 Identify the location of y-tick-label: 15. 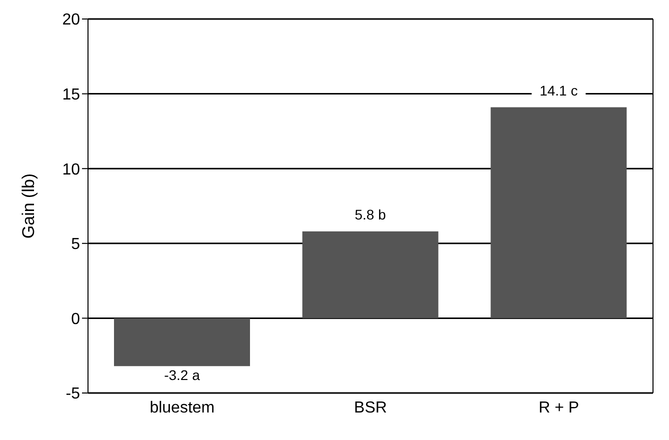
(71, 95).